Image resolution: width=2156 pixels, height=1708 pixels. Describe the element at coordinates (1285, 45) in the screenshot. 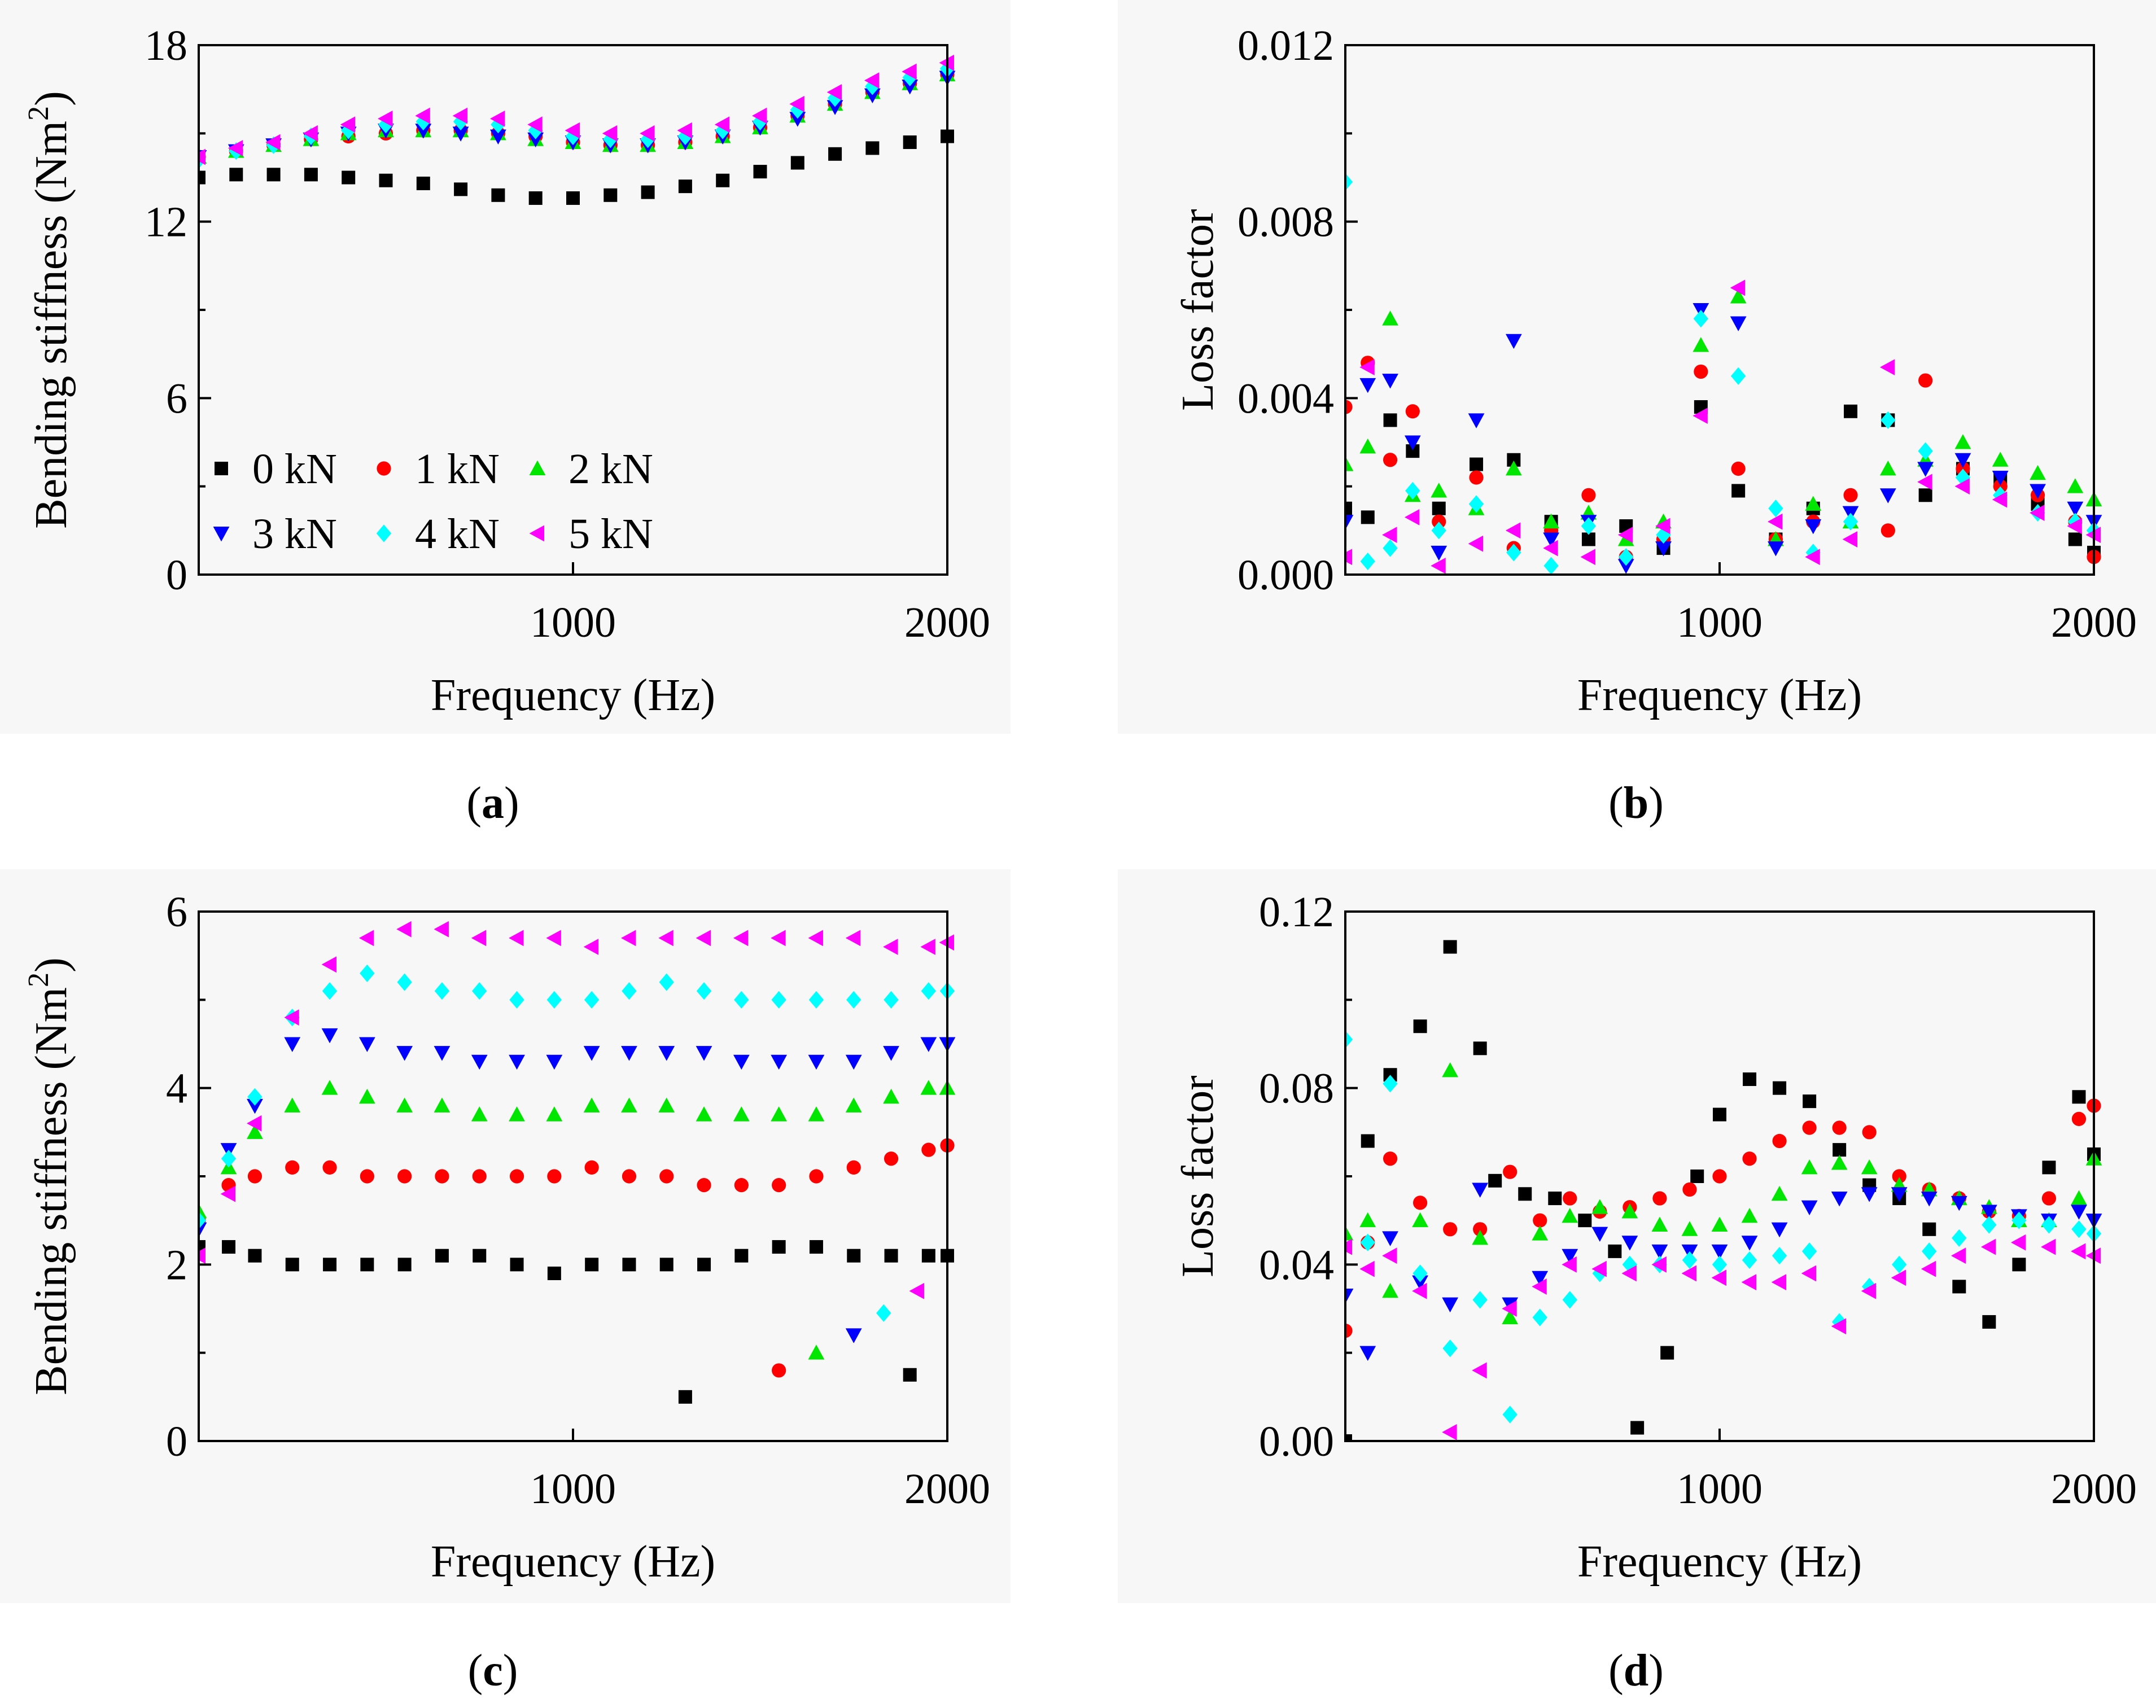

I see `y-tick-label: 0.012` at that location.